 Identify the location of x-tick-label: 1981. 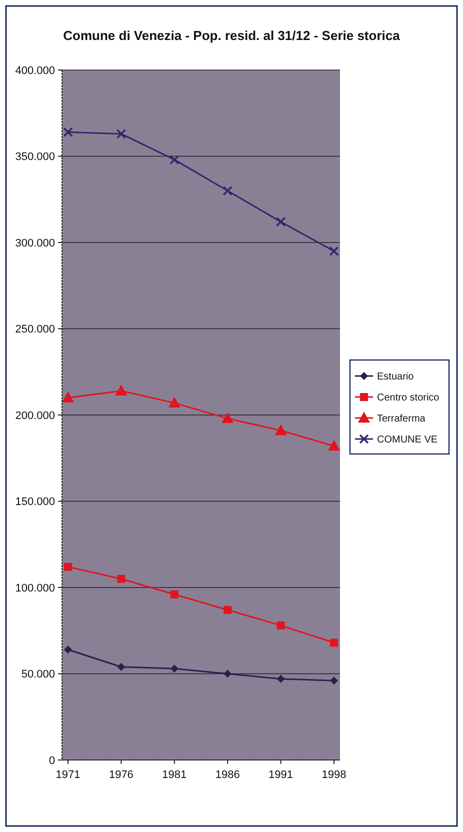
(174, 775).